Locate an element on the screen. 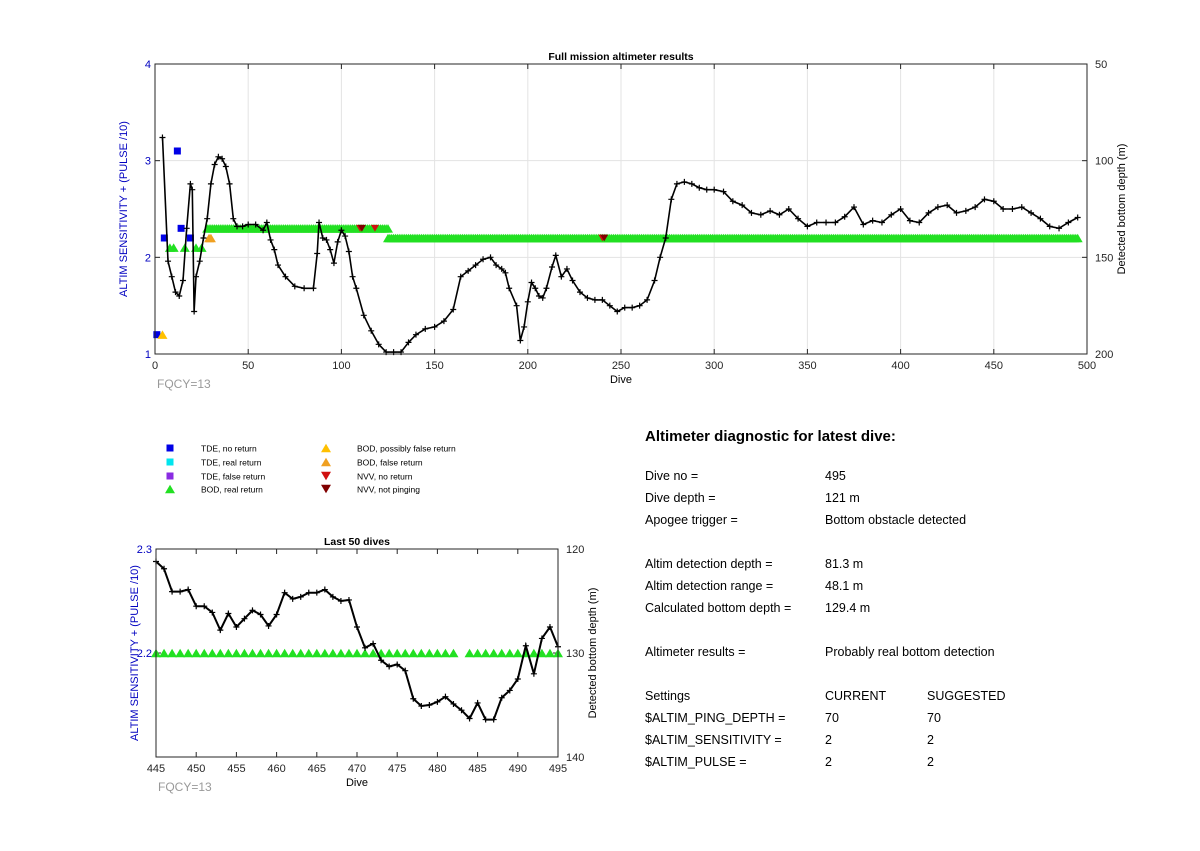 This screenshot has width=1200, height=851. x-tick-label: 485 is located at coordinates (477, 769).